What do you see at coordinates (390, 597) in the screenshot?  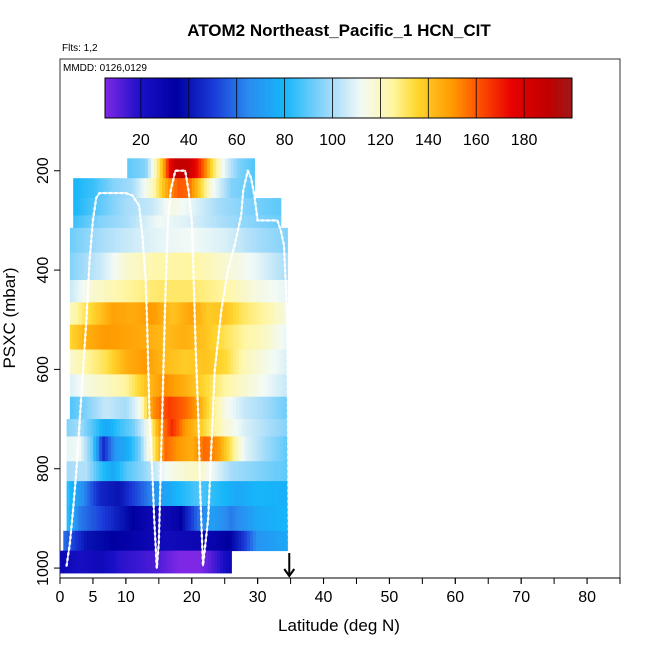 I see `x-tick-label: 50` at bounding box center [390, 597].